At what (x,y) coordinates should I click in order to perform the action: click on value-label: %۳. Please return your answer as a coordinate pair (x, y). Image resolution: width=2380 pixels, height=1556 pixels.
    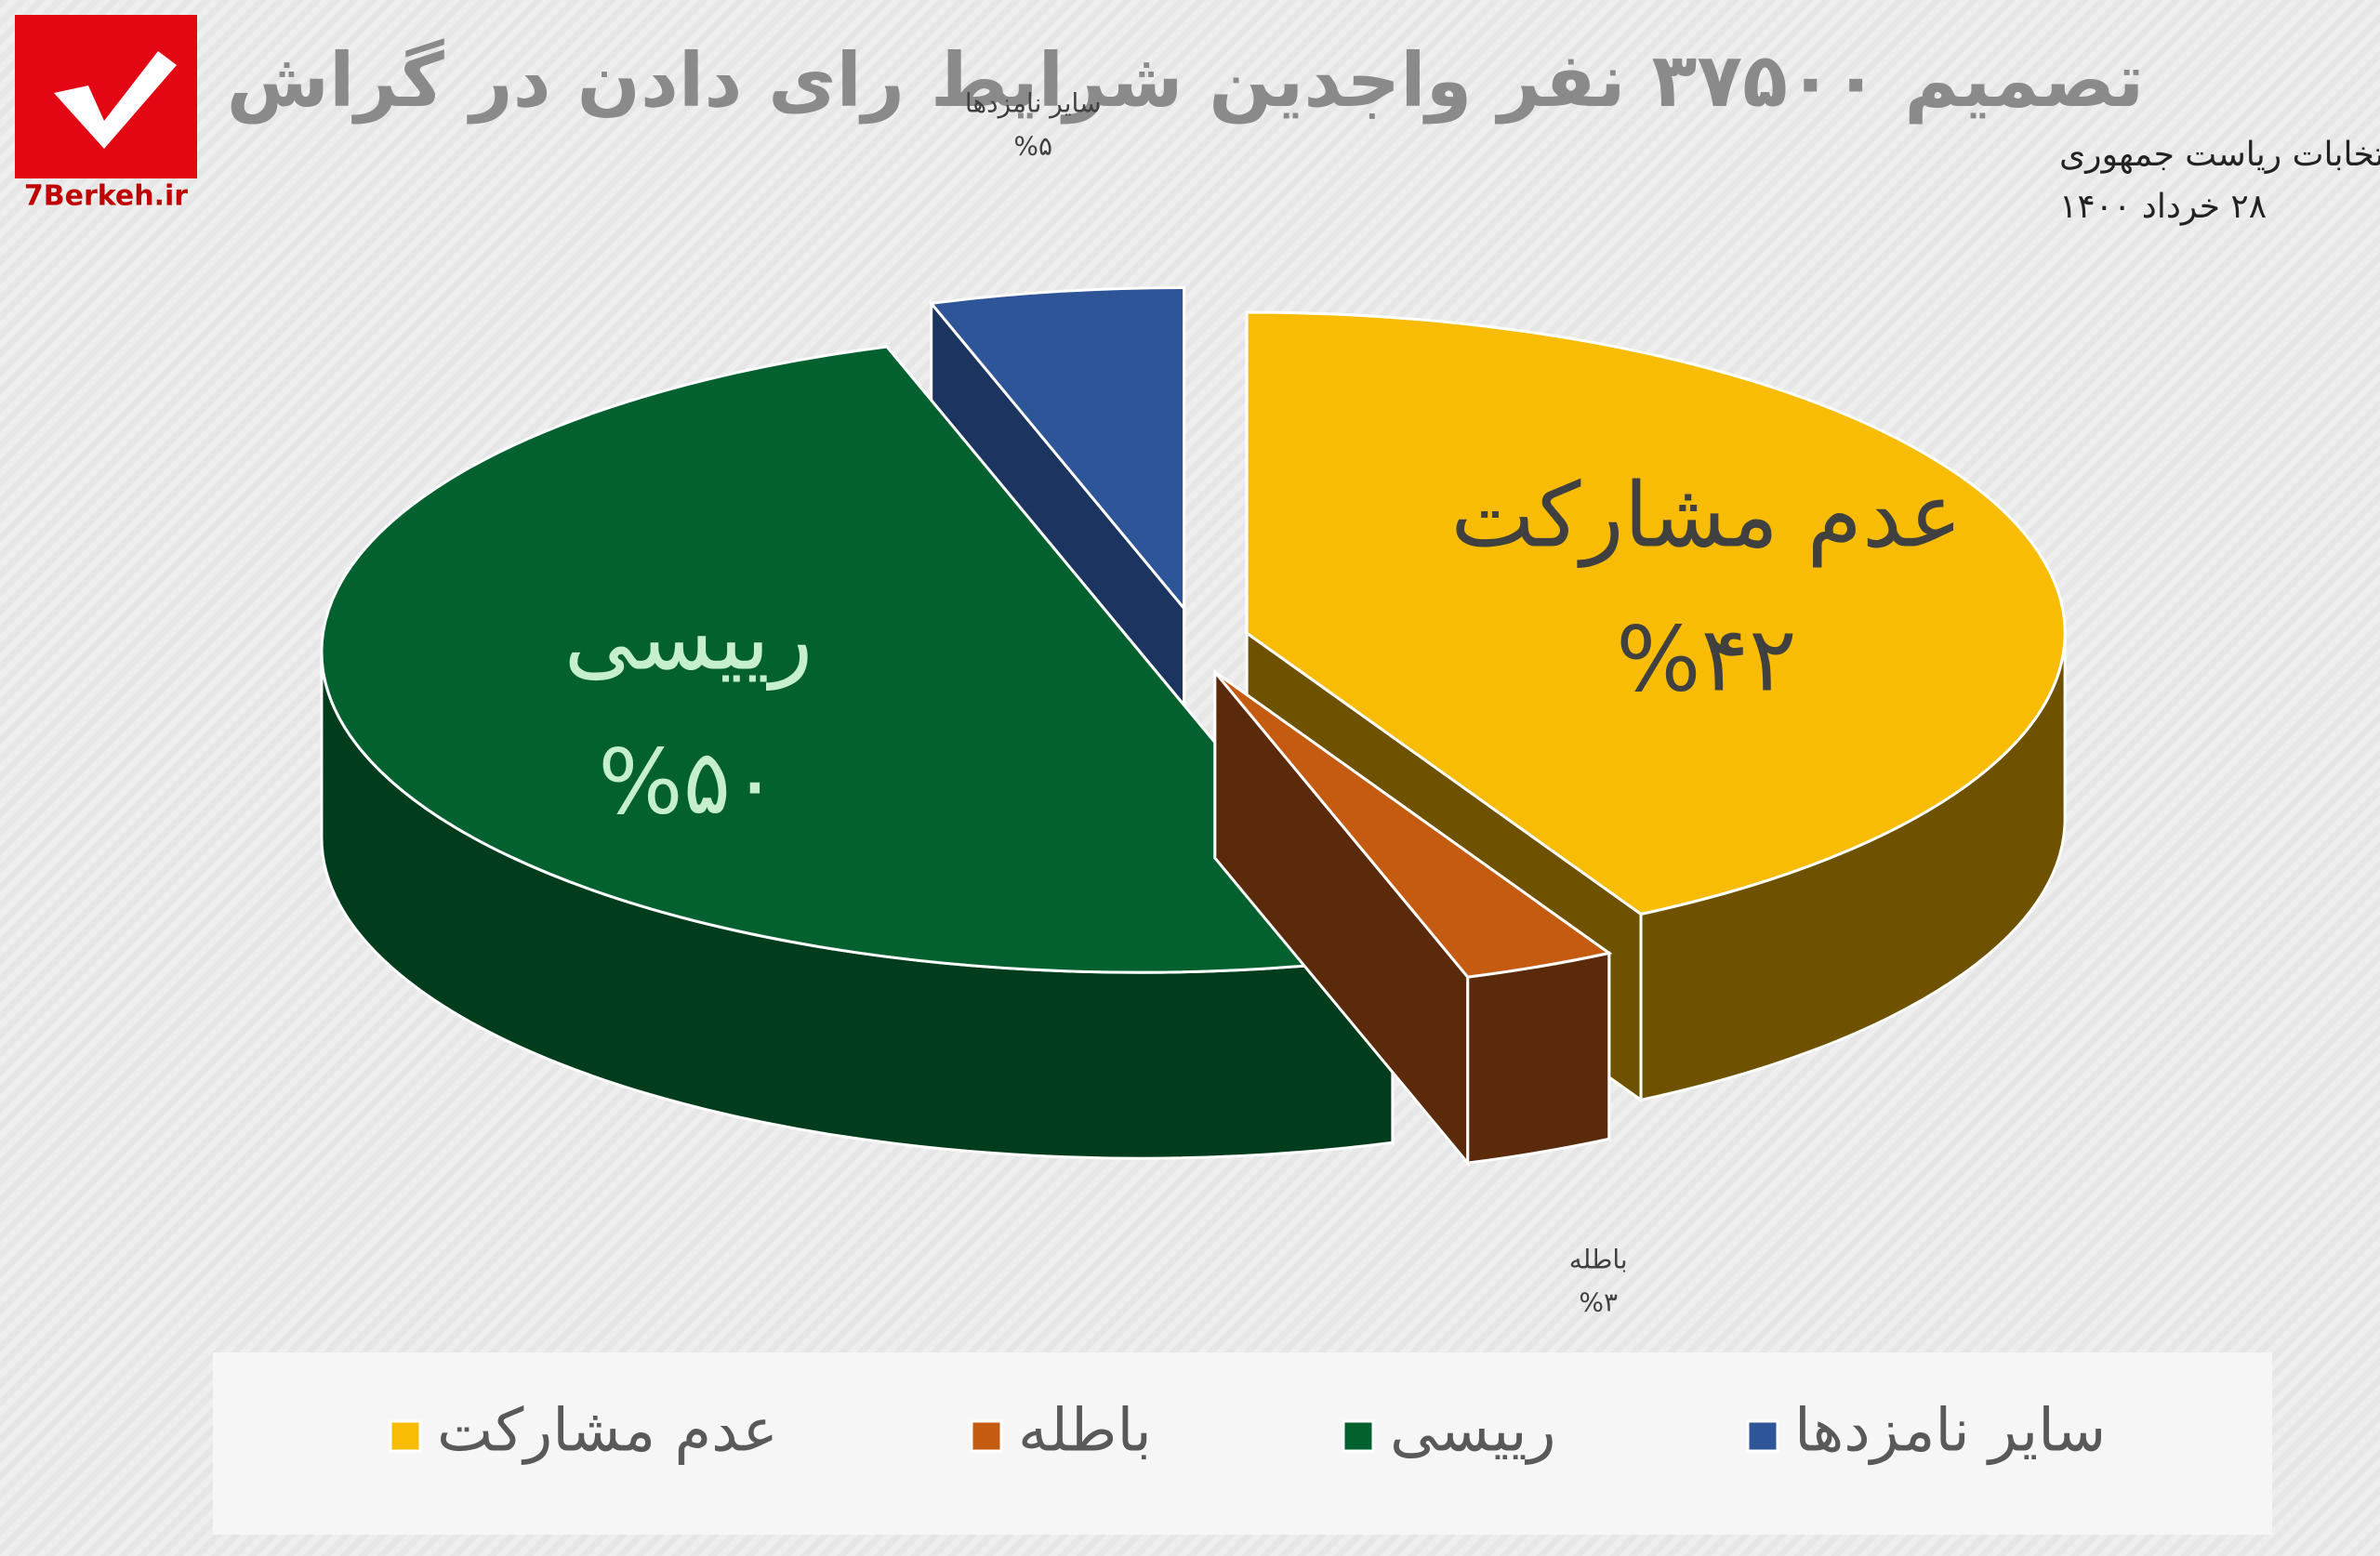
    Looking at the image, I should click on (1598, 1302).